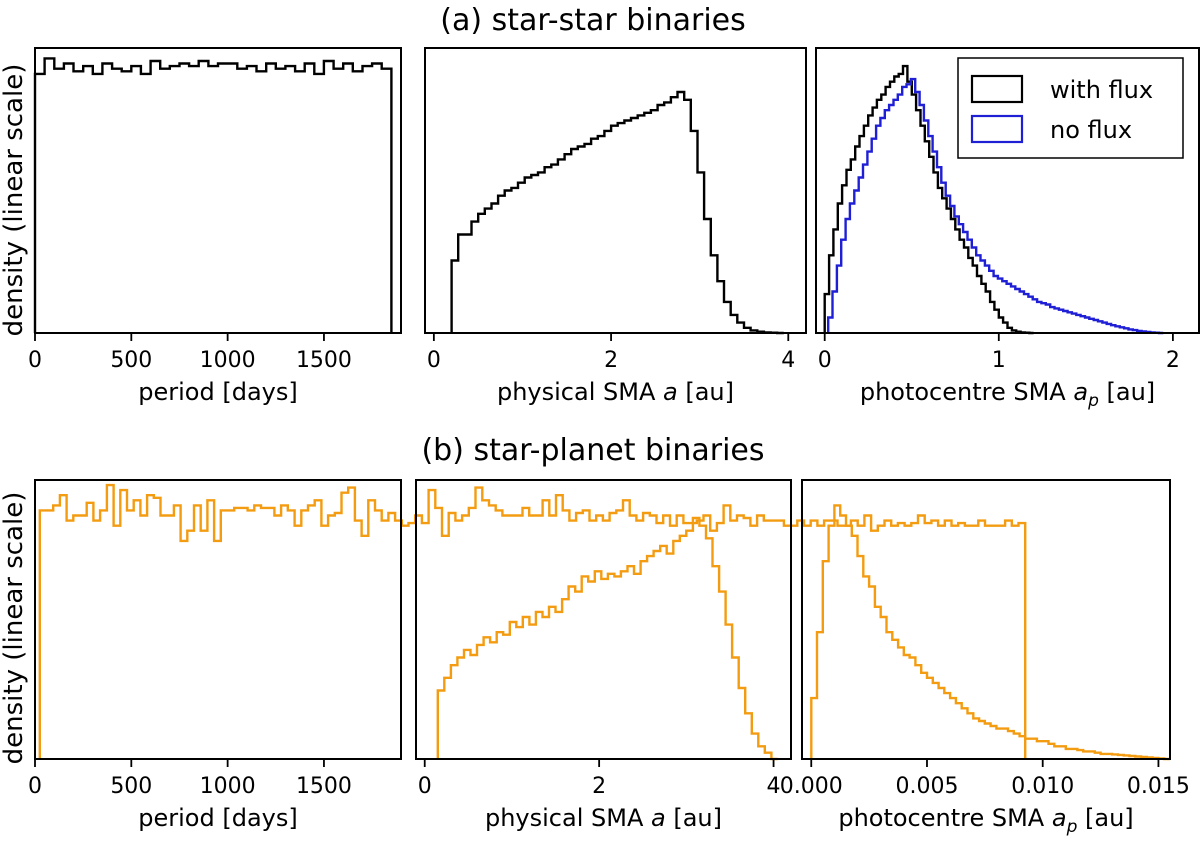  I want to click on x-tick-label-a1-2: 1000, so click(228, 360).